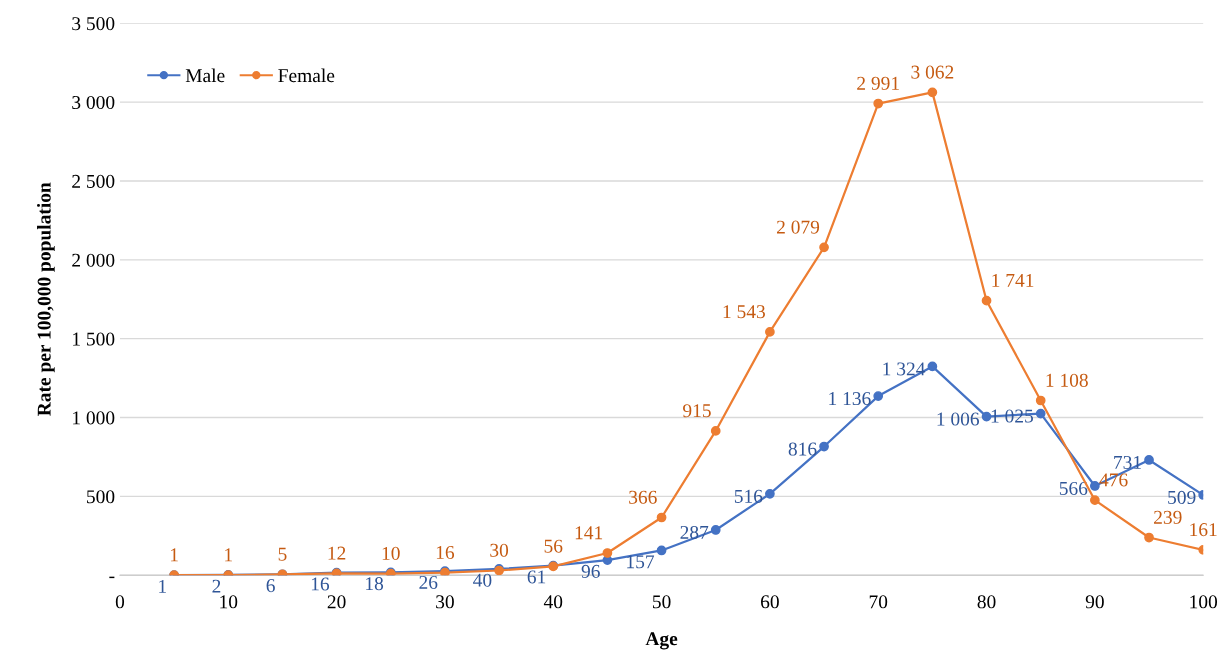  I want to click on data-label: 239, so click(1168, 517).